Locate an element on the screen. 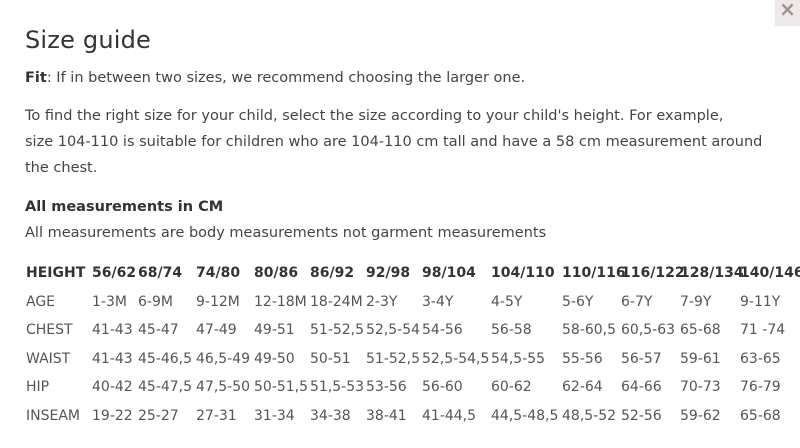 Image resolution: width=800 pixels, height=448 pixels. row-label: HEIGHT is located at coordinates (56, 273).